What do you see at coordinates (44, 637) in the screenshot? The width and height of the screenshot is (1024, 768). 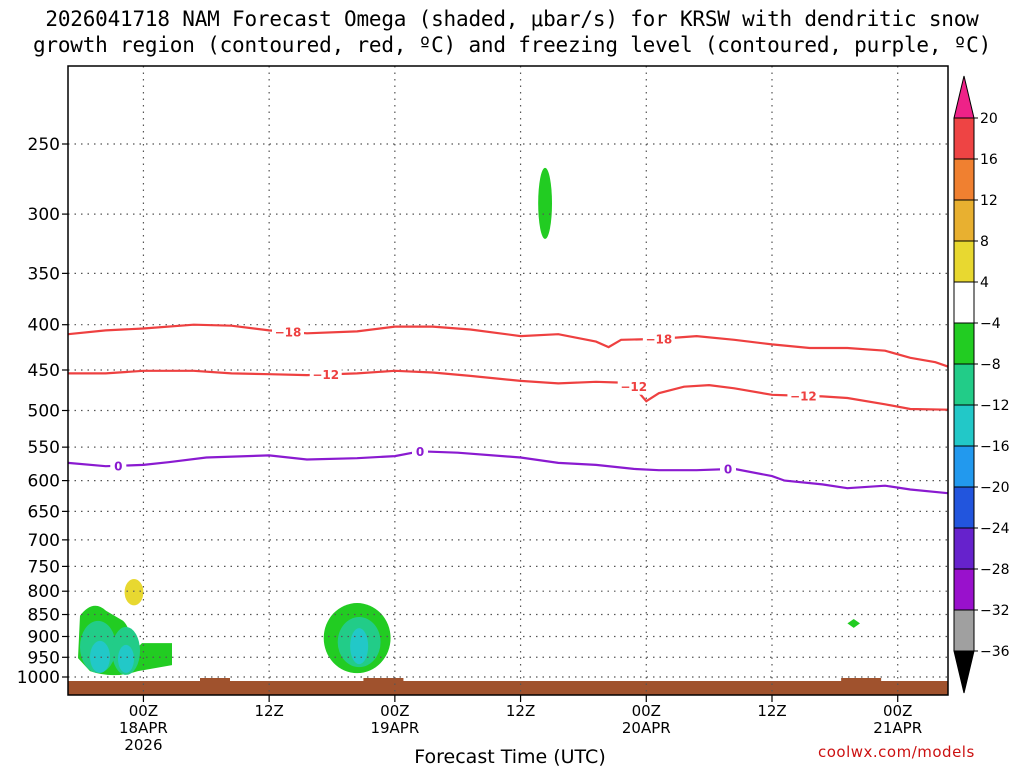 I see `y-tick-label: 900` at bounding box center [44, 637].